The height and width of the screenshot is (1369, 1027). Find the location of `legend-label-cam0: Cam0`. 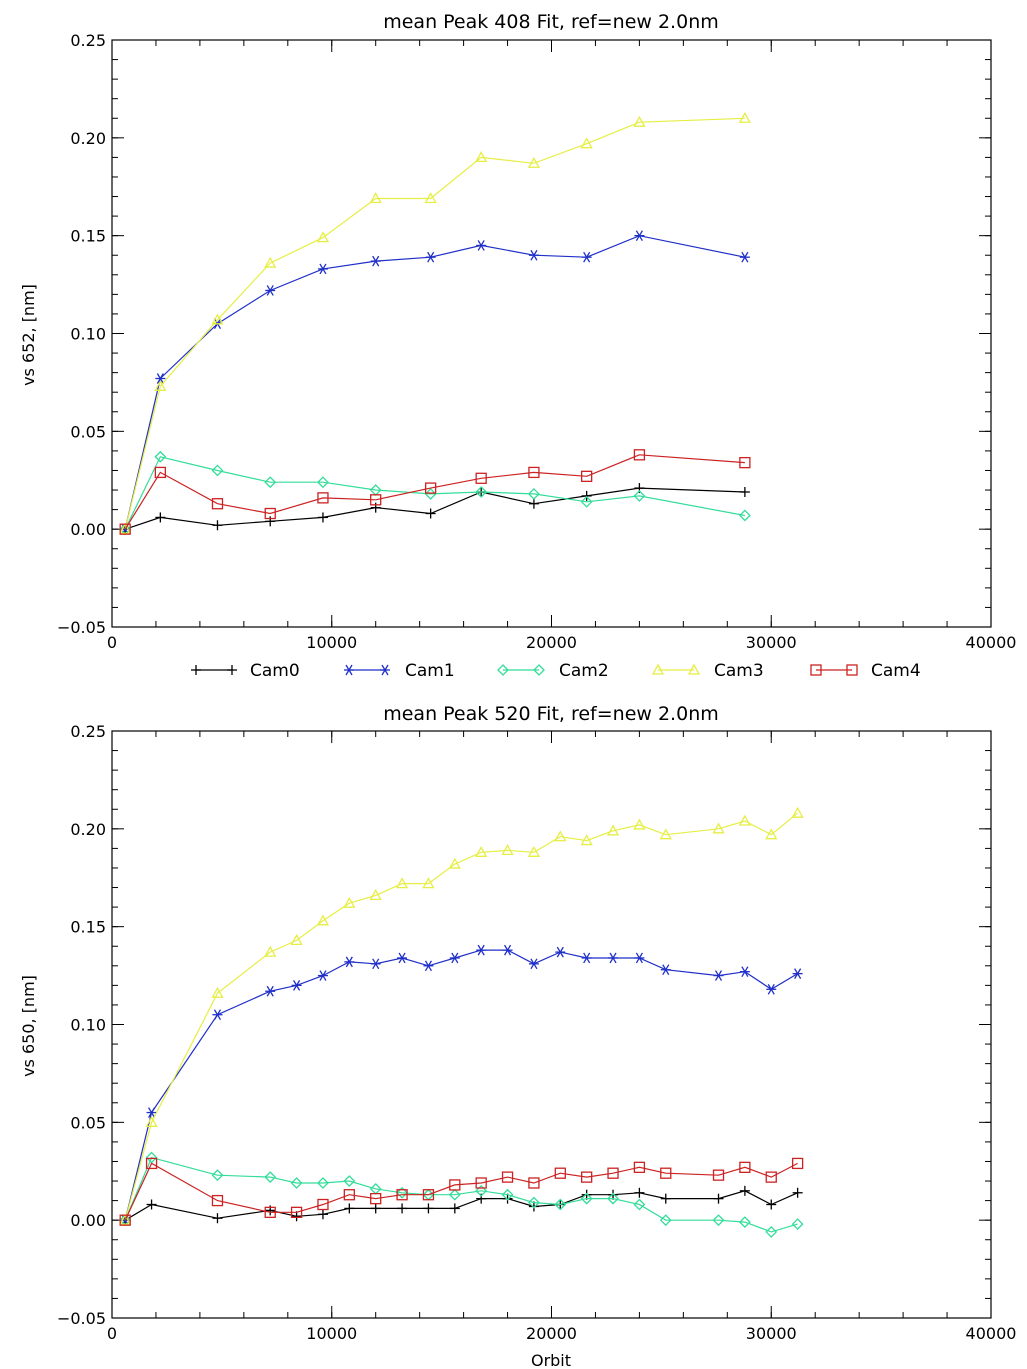

legend-label-cam0: Cam0 is located at coordinates (275, 671).